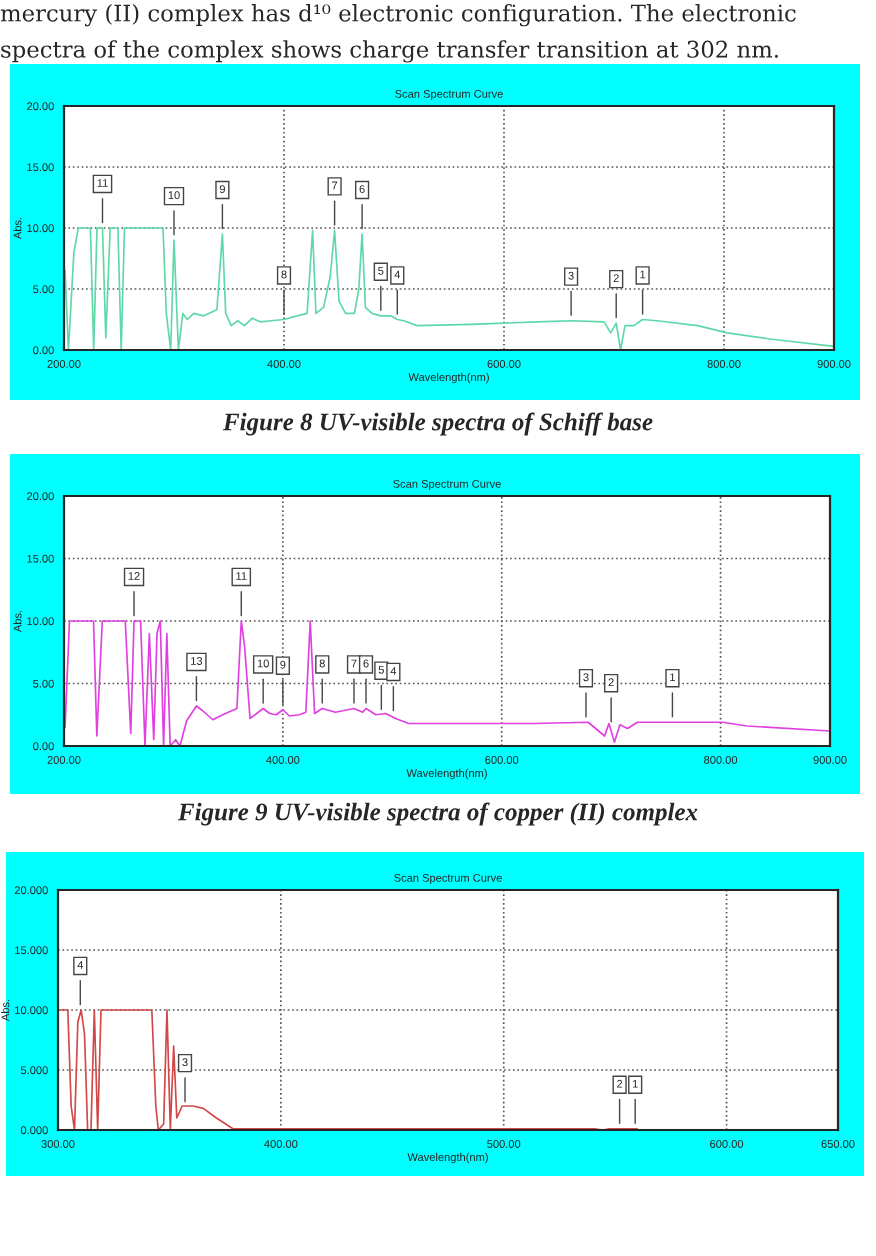  Describe the element at coordinates (398, 33) in the screenshot. I see `text: mercury (II) complex has d¹⁰ electronic configuration. The electronic spectra of the complex shows charge transfer transition at 302 nm.` at that location.